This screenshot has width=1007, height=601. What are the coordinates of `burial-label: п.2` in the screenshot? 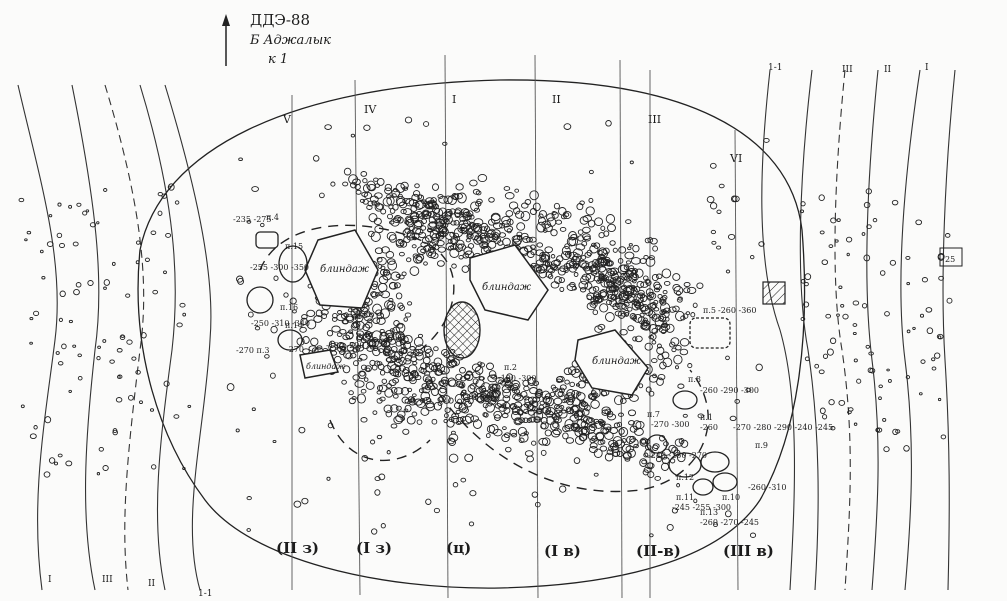 It's located at (510, 367).